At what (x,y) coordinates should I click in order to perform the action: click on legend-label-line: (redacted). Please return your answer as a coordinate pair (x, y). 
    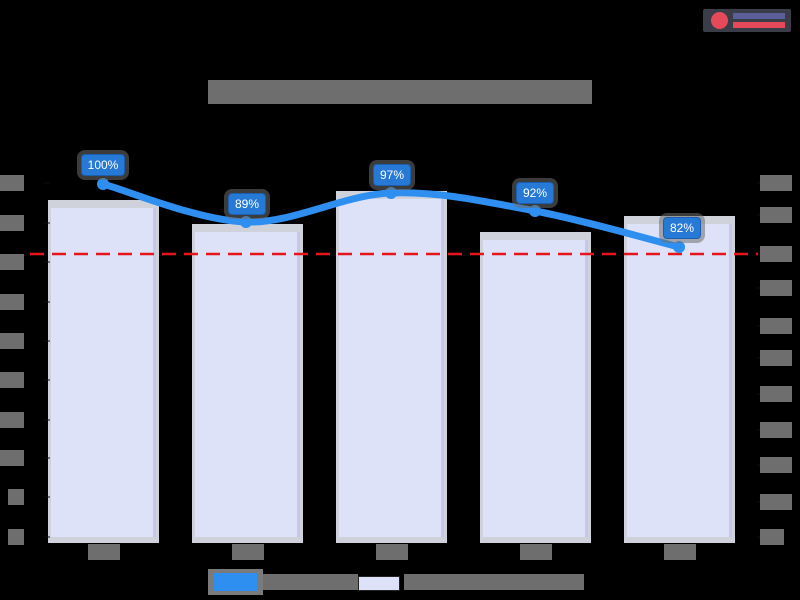
    Looking at the image, I should click on (310, 582).